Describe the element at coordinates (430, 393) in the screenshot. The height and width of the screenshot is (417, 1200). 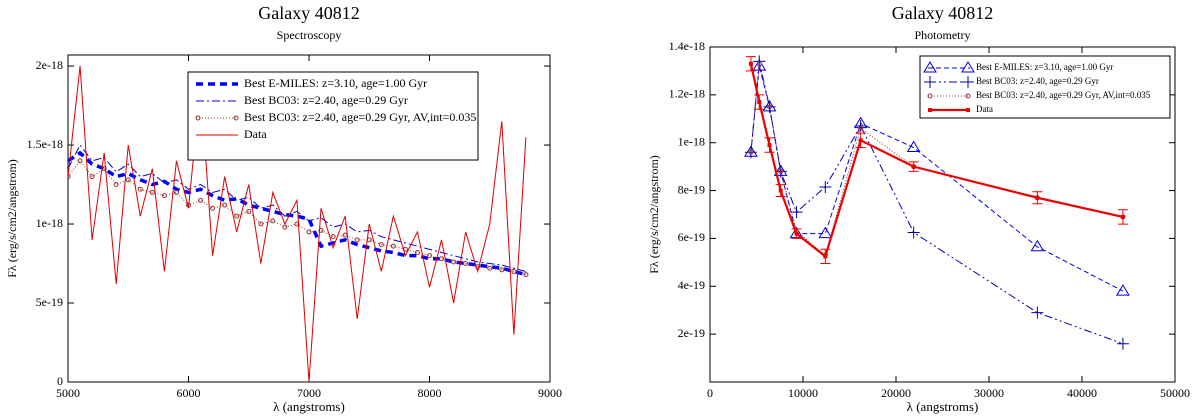
I see `x-tick-label: 8000` at that location.